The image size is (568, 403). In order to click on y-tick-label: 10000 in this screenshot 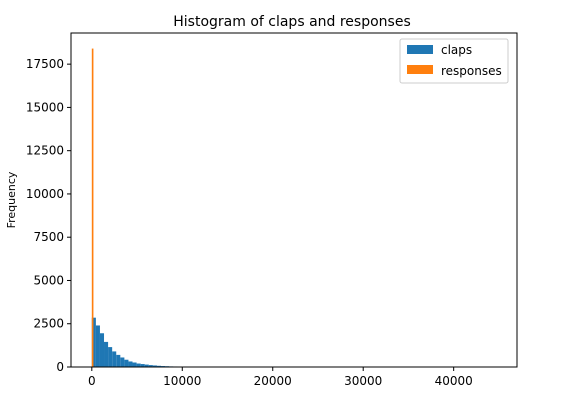, I will do `click(45, 194)`.